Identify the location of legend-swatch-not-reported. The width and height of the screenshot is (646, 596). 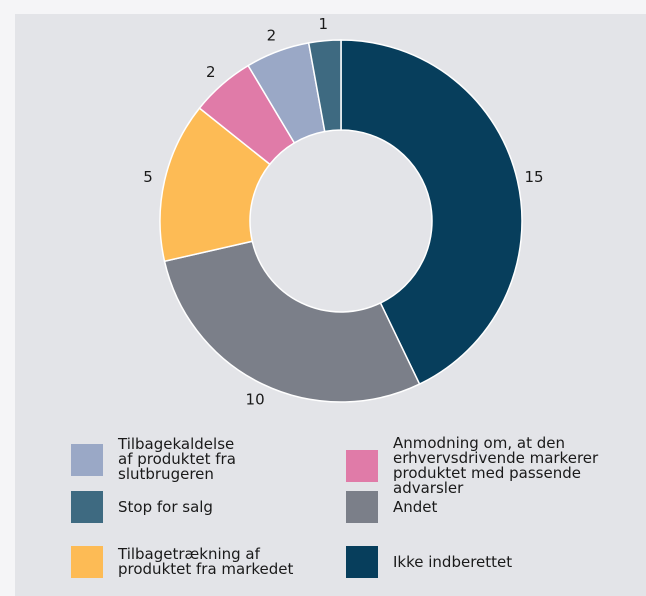
(362, 562).